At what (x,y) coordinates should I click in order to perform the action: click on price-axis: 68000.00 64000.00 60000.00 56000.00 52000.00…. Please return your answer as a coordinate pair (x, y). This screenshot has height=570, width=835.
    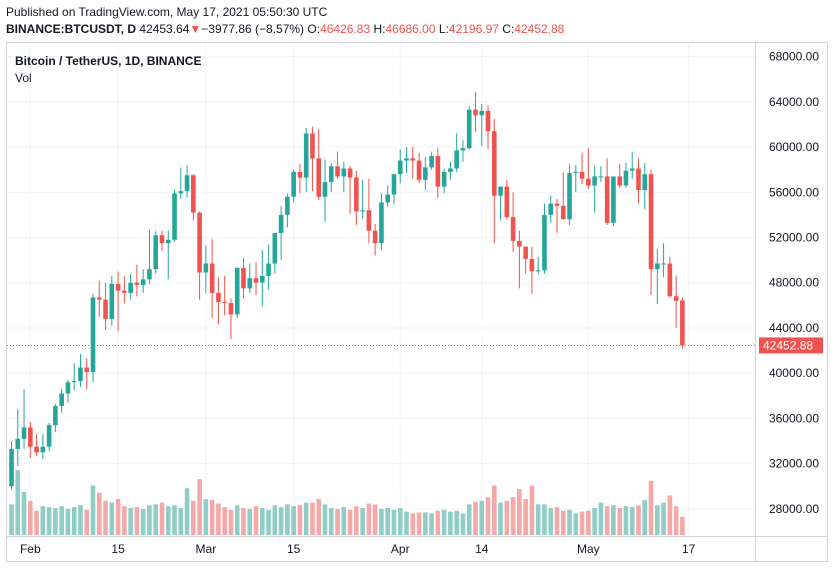
    Looking at the image, I should click on (794, 283).